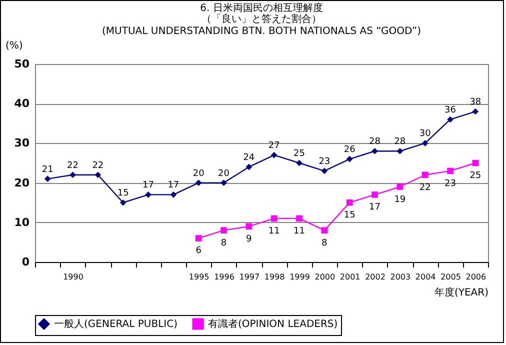  Describe the element at coordinates (450, 277) in the screenshot. I see `x-tick-label: 2005` at that location.